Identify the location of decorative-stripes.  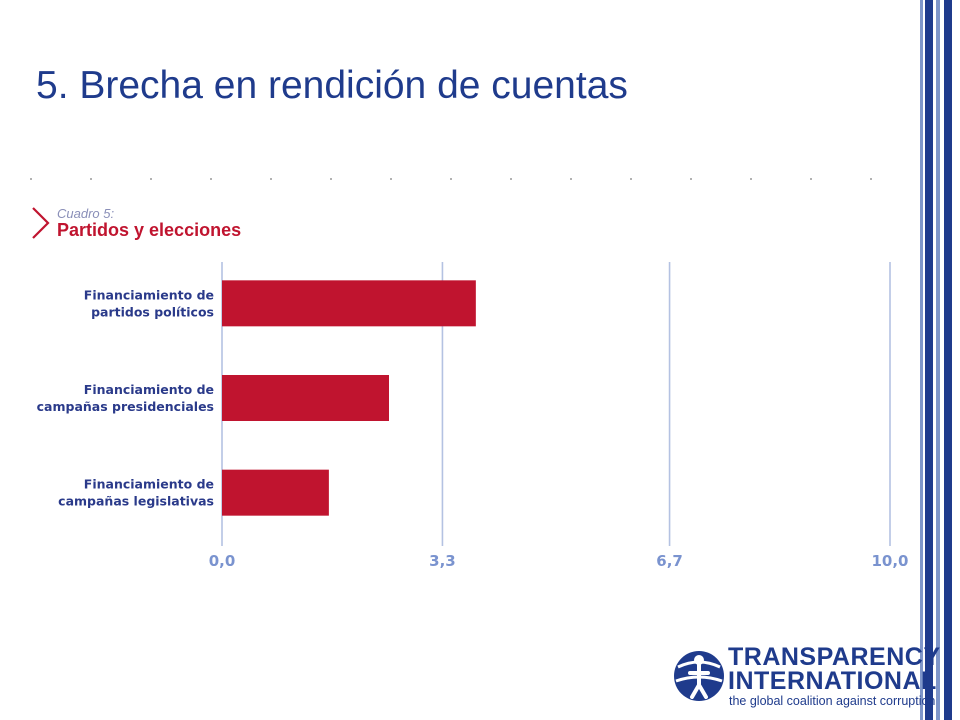
(940, 360).